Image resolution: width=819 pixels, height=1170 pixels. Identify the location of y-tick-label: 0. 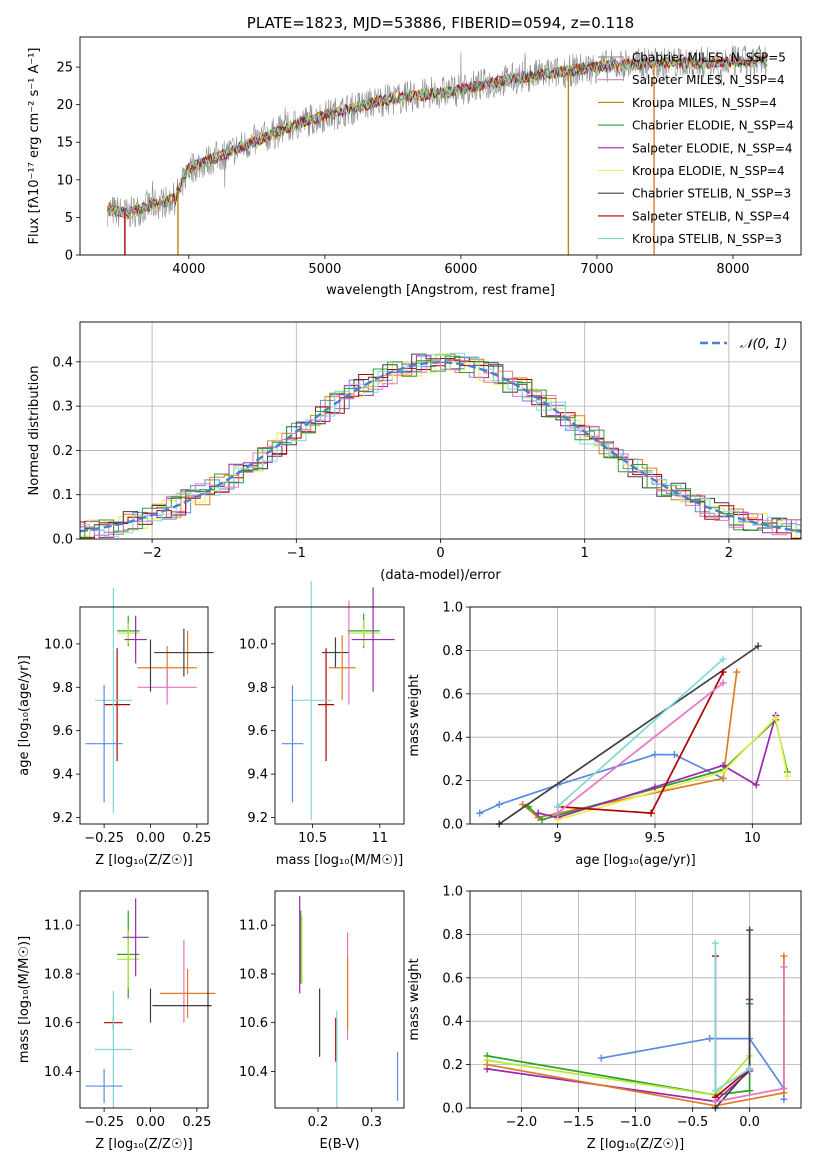
(69, 256).